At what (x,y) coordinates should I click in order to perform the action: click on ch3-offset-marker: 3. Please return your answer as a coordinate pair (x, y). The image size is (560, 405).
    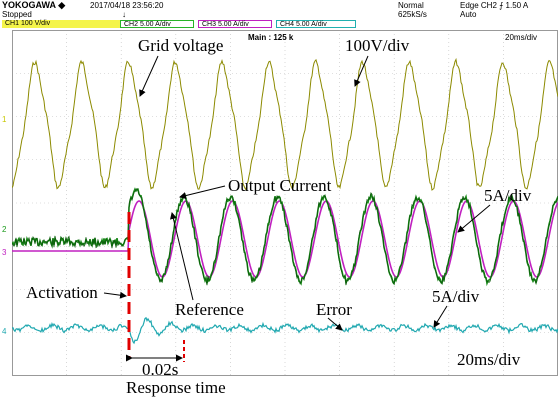
    Looking at the image, I should click on (4, 252).